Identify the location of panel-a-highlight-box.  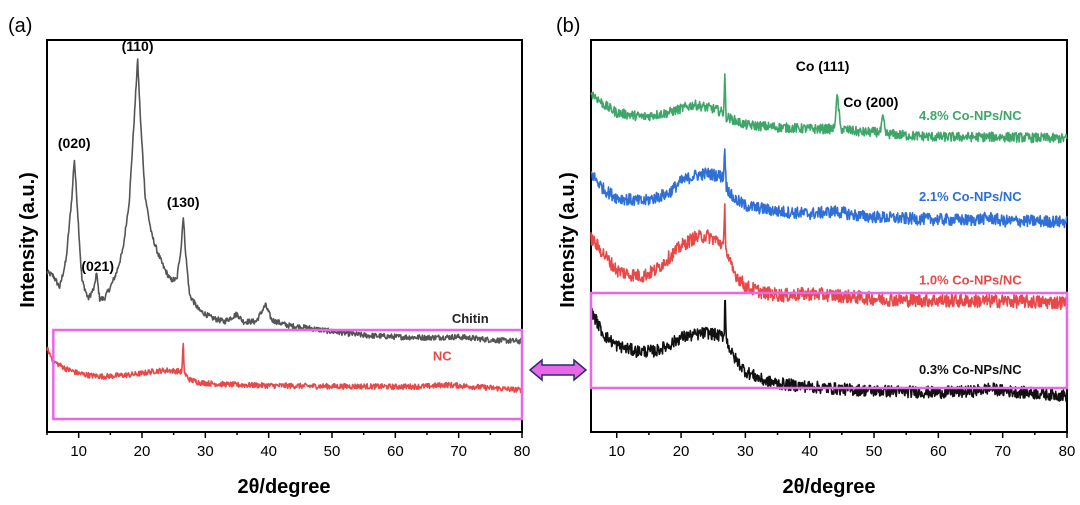
(288, 374).